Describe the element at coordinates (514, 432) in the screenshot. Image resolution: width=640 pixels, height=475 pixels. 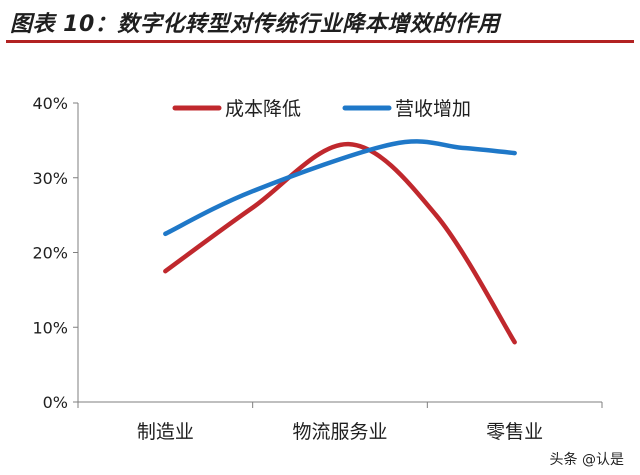
I see `x-tick-label: 零售业` at that location.